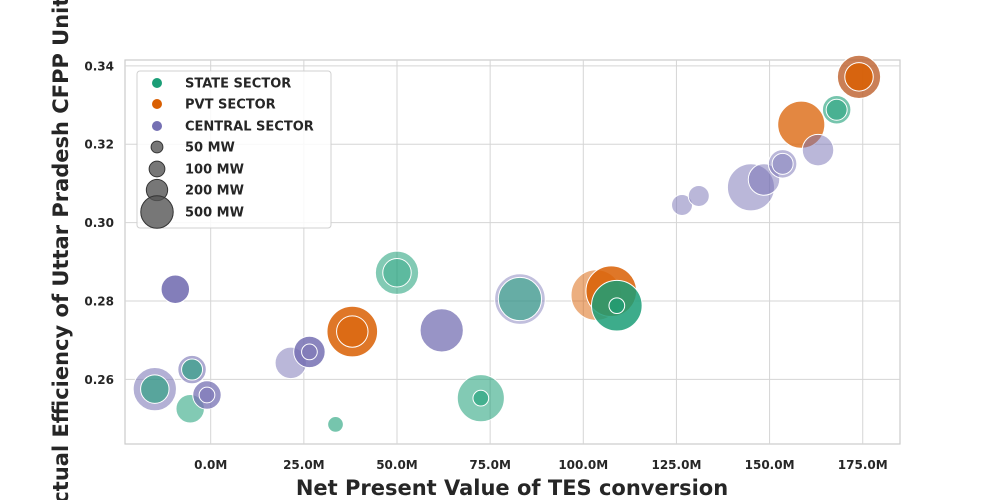 This screenshot has width=1000, height=500. What do you see at coordinates (676, 465) in the screenshot?
I see `x-tick-label: 125.0M` at bounding box center [676, 465].